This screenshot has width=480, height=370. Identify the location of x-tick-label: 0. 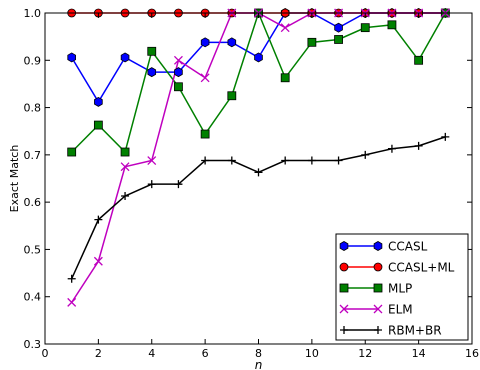
(45, 353).